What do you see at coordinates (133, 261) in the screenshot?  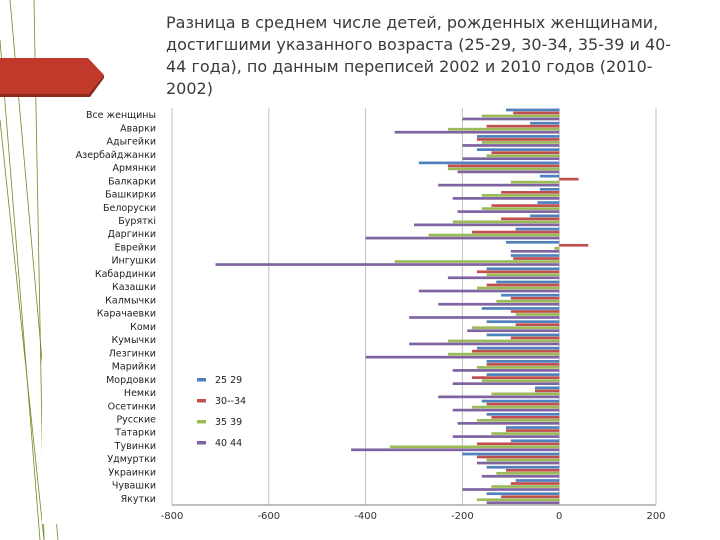 I see `category-label: Ингушки` at bounding box center [133, 261].